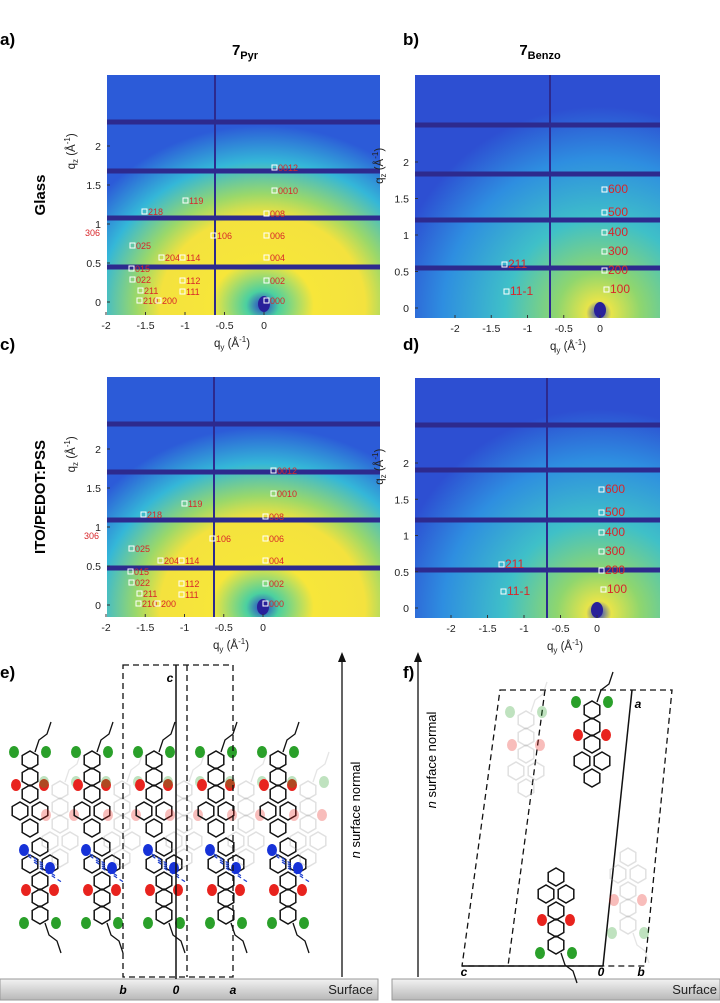  Describe the element at coordinates (196, 201) in the screenshot. I see `peak-label: 119` at that location.